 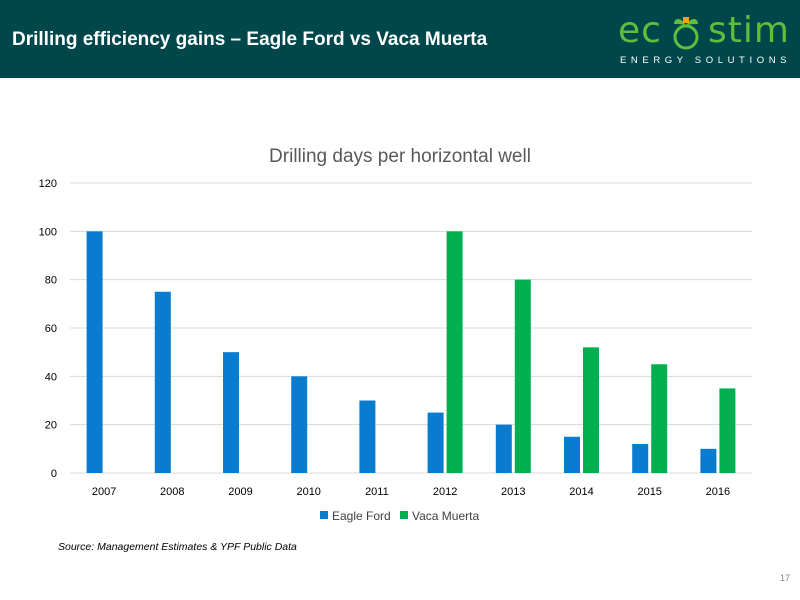 I want to click on logo-tagline: ENERGY SOLUTIONS, so click(x=706, y=60).